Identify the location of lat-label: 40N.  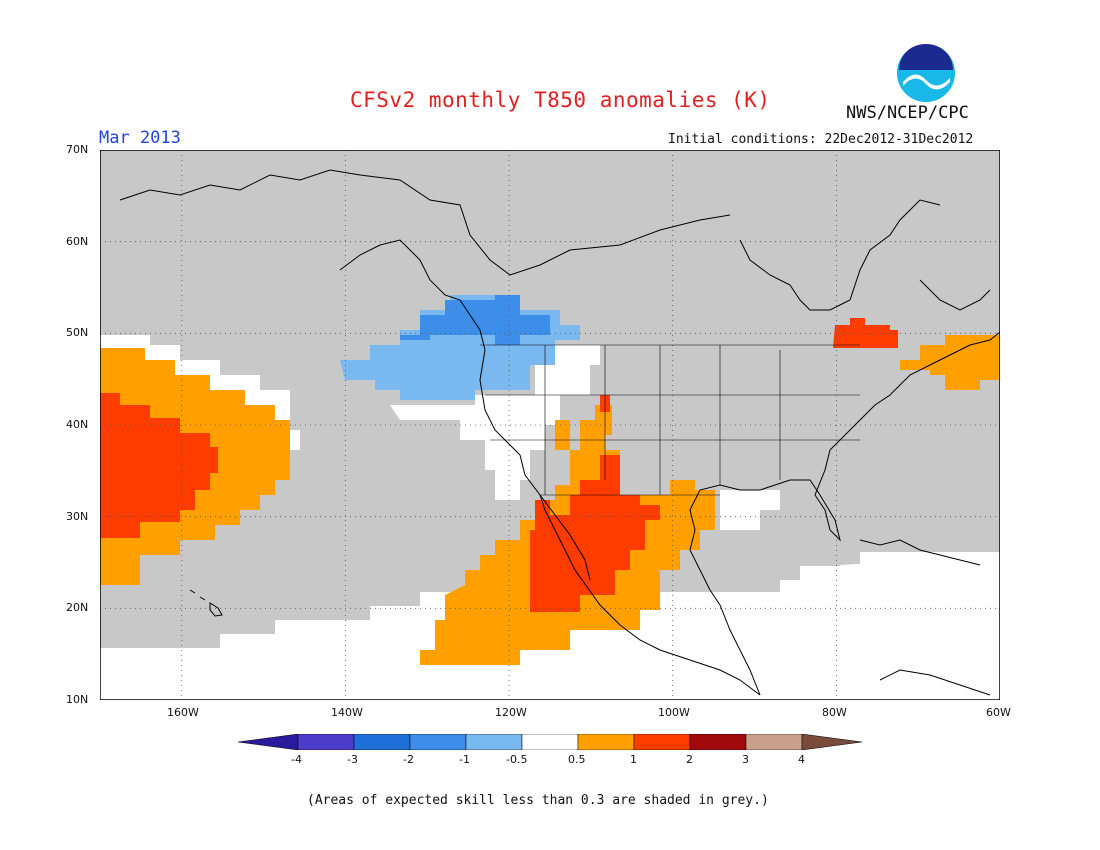
(77, 424).